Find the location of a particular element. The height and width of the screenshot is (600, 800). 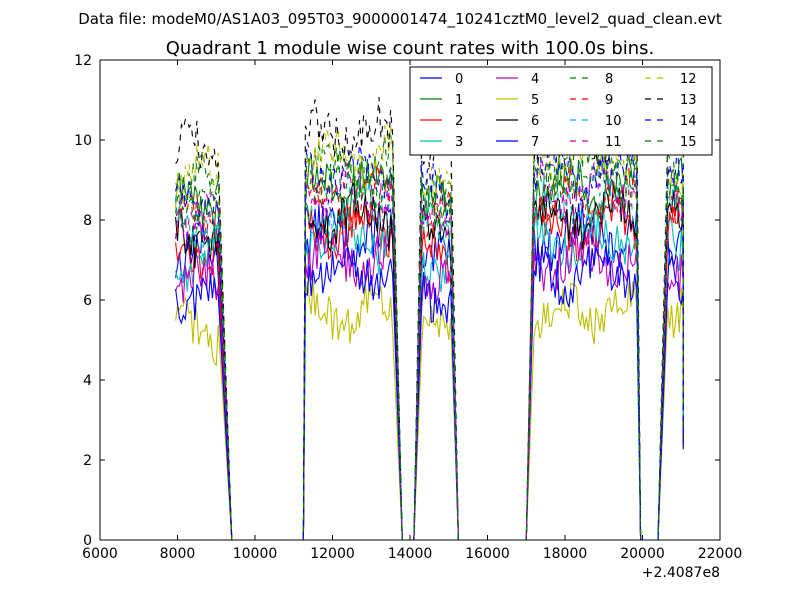

x-tick-label: 20000 is located at coordinates (642, 554).